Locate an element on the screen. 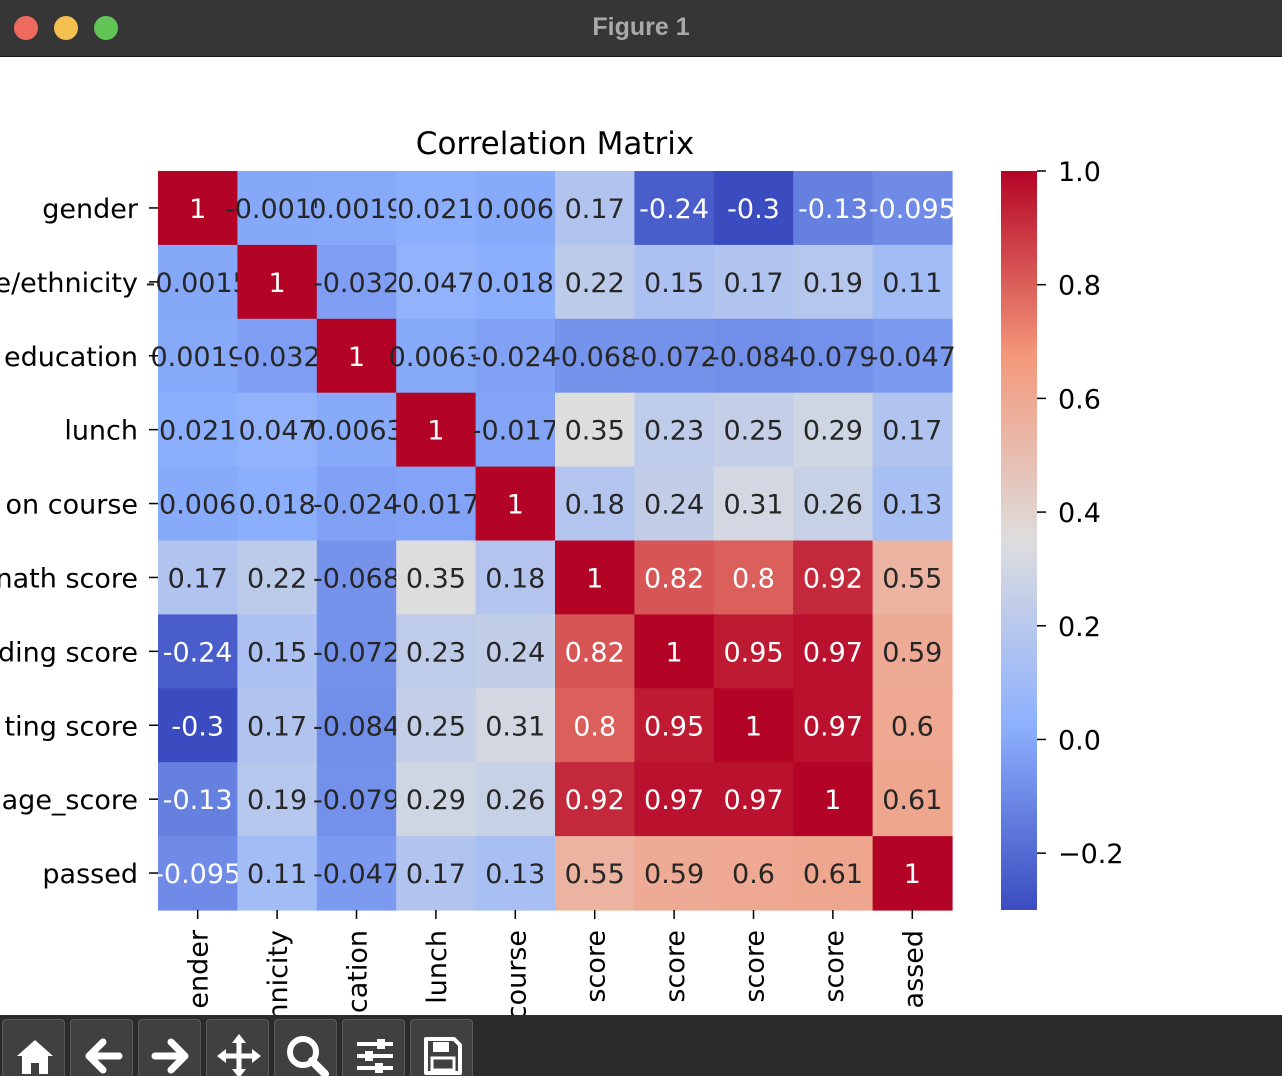 The height and width of the screenshot is (1076, 1282). cell-annotation: 0.55 is located at coordinates (595, 874).